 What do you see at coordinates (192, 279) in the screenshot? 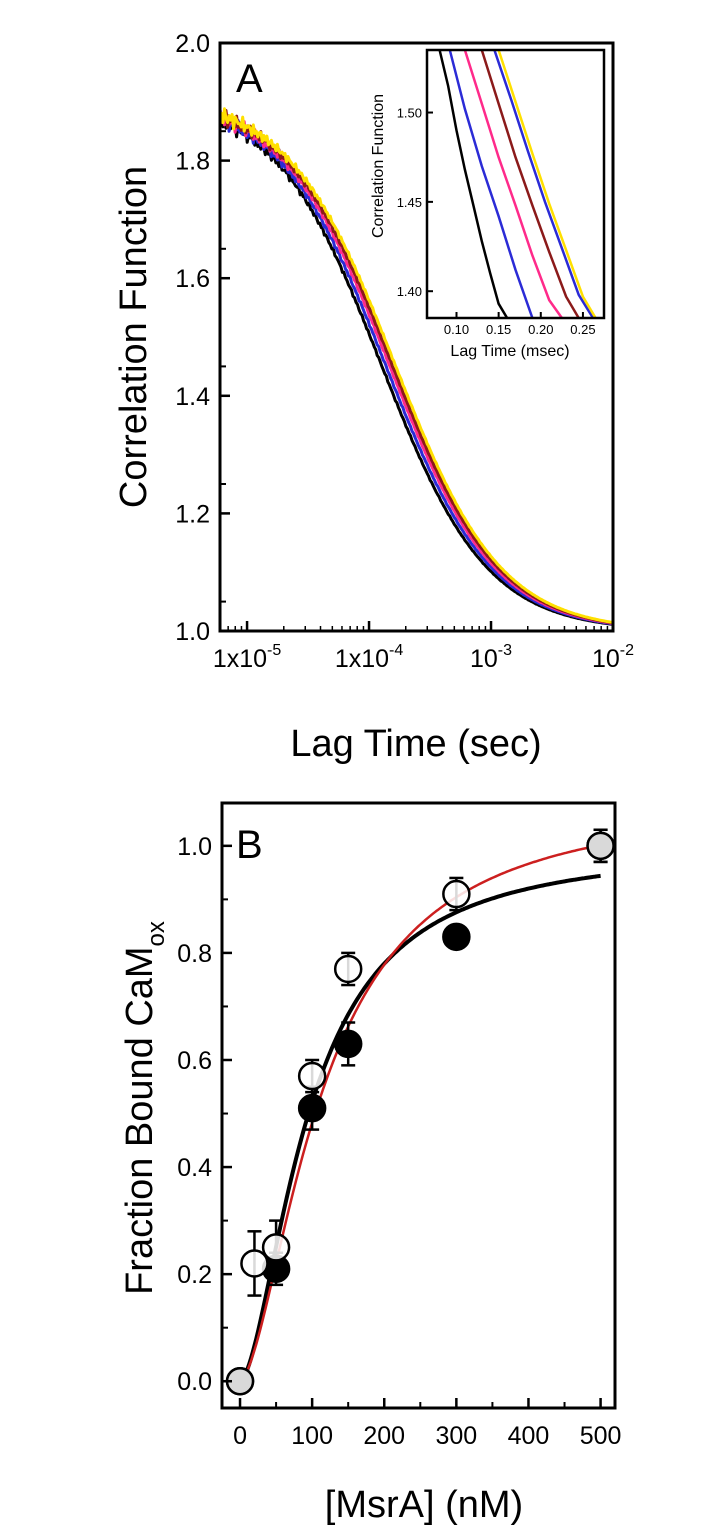
I see `panel-a-y-tick-label: 1.6` at bounding box center [192, 279].